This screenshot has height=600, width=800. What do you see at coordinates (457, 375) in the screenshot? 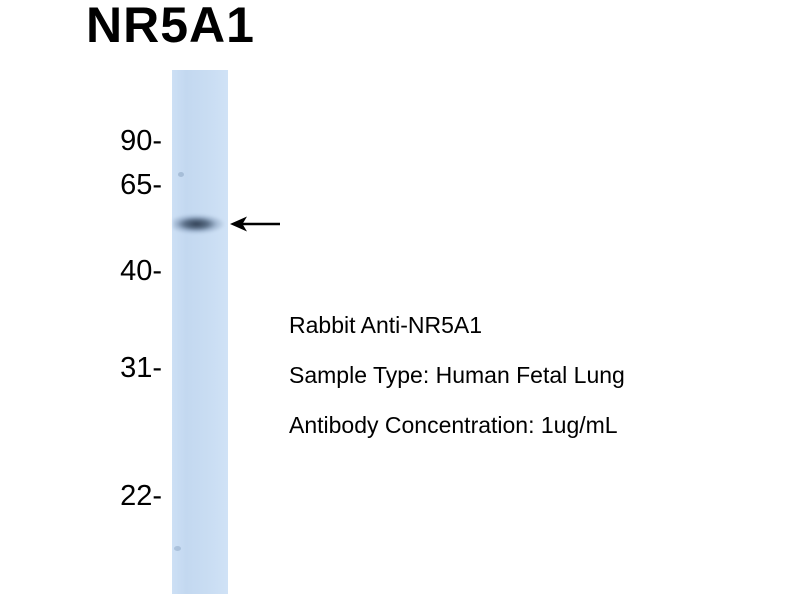
I see `annotation-sample-type: Sample Type: Human Fetal Lung` at bounding box center [457, 375].